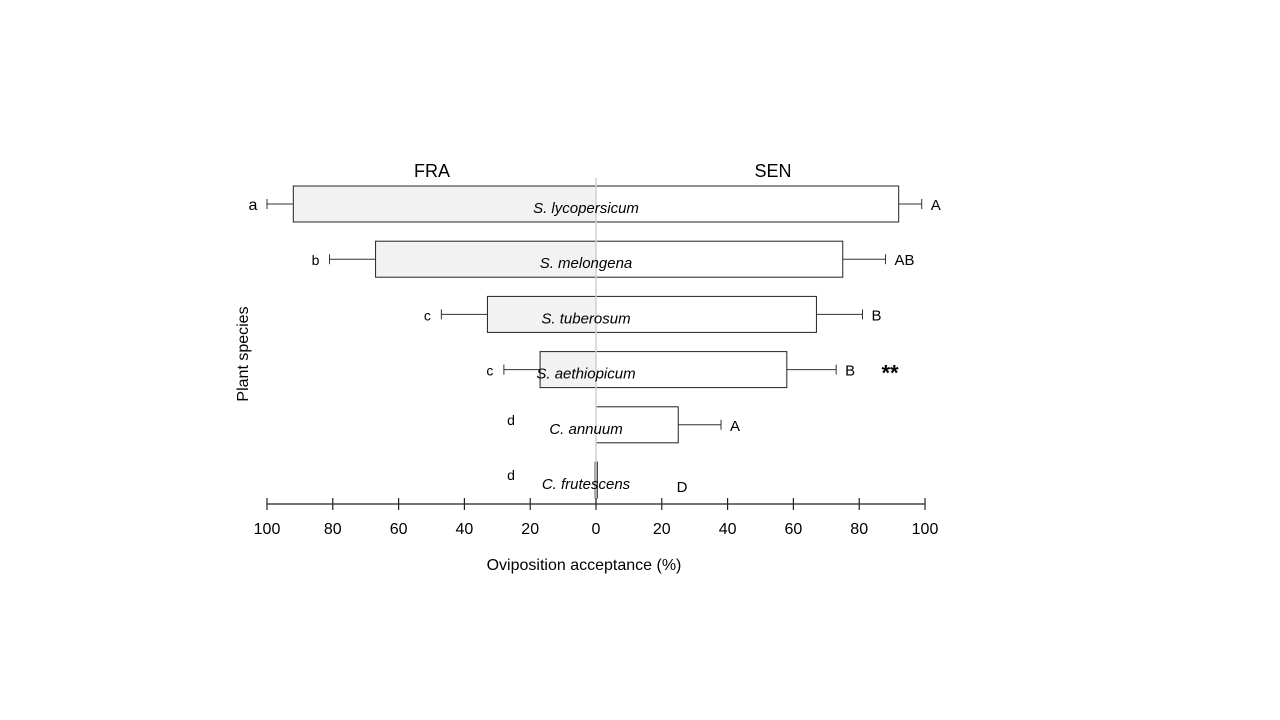 Image resolution: width=1280 pixels, height=720 pixels. Describe the element at coordinates (584, 565) in the screenshot. I see `x-axis-label: Oviposition acceptance (%)` at that location.